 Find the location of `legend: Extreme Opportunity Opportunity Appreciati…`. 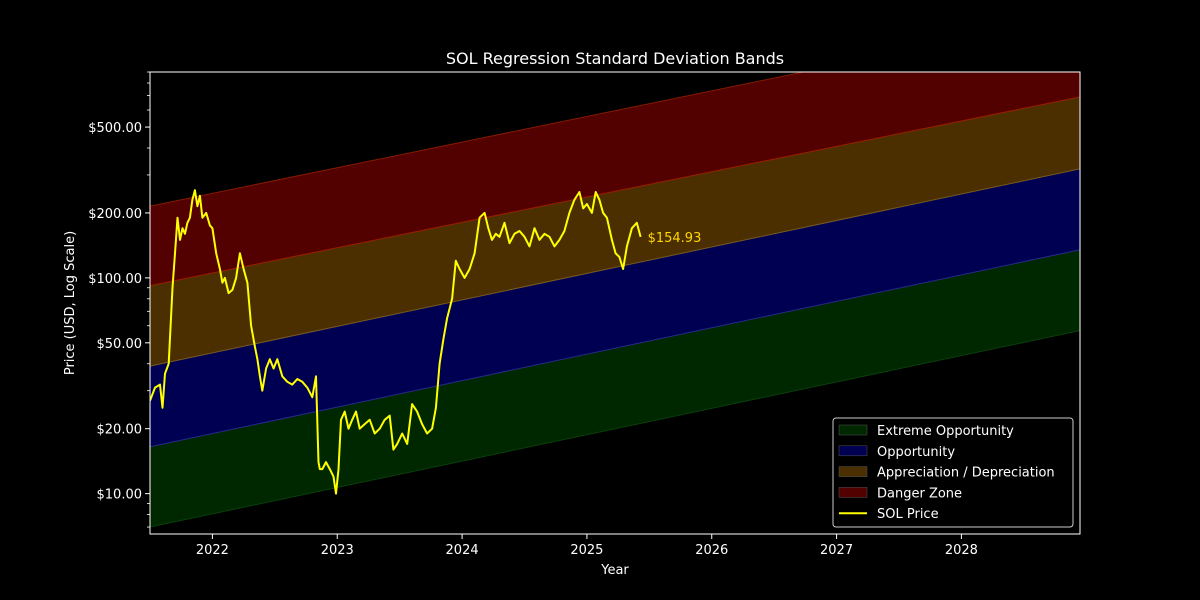

legend: Extreme Opportunity Opportunity Appreciati… is located at coordinates (953, 472).